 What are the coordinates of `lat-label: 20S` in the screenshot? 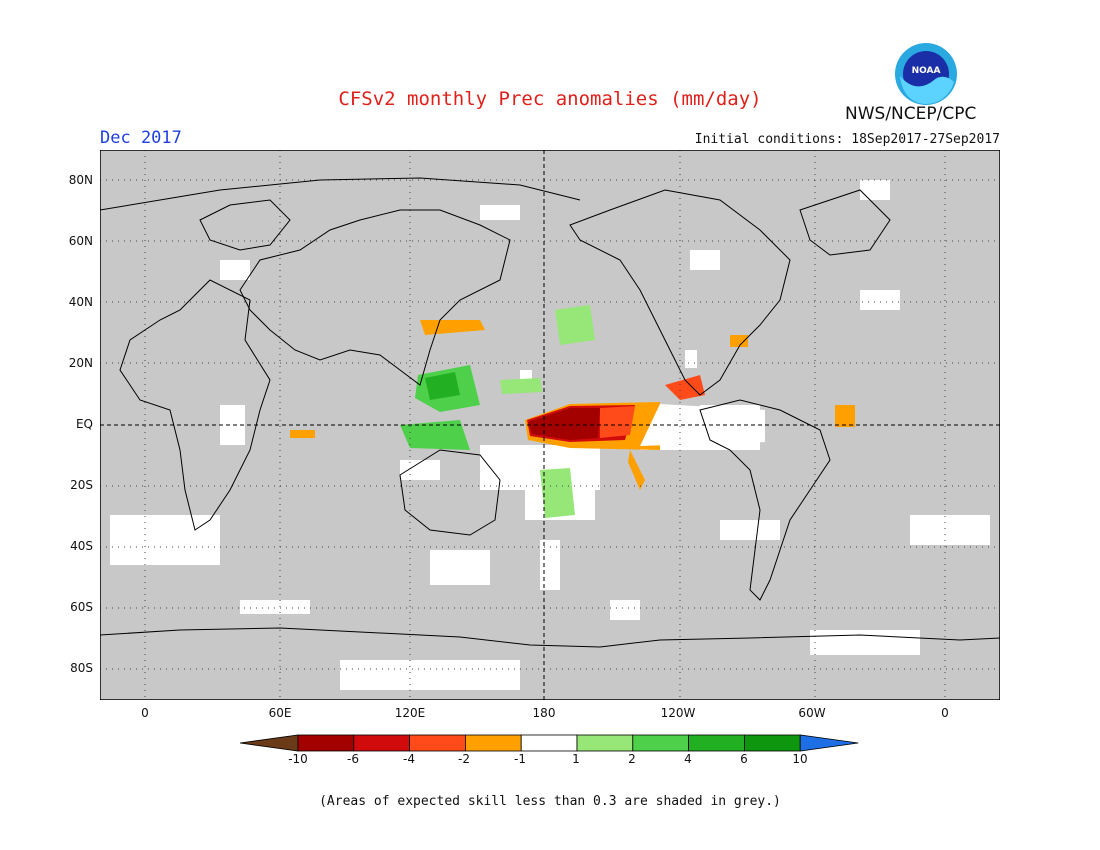 It's located at (81, 485).